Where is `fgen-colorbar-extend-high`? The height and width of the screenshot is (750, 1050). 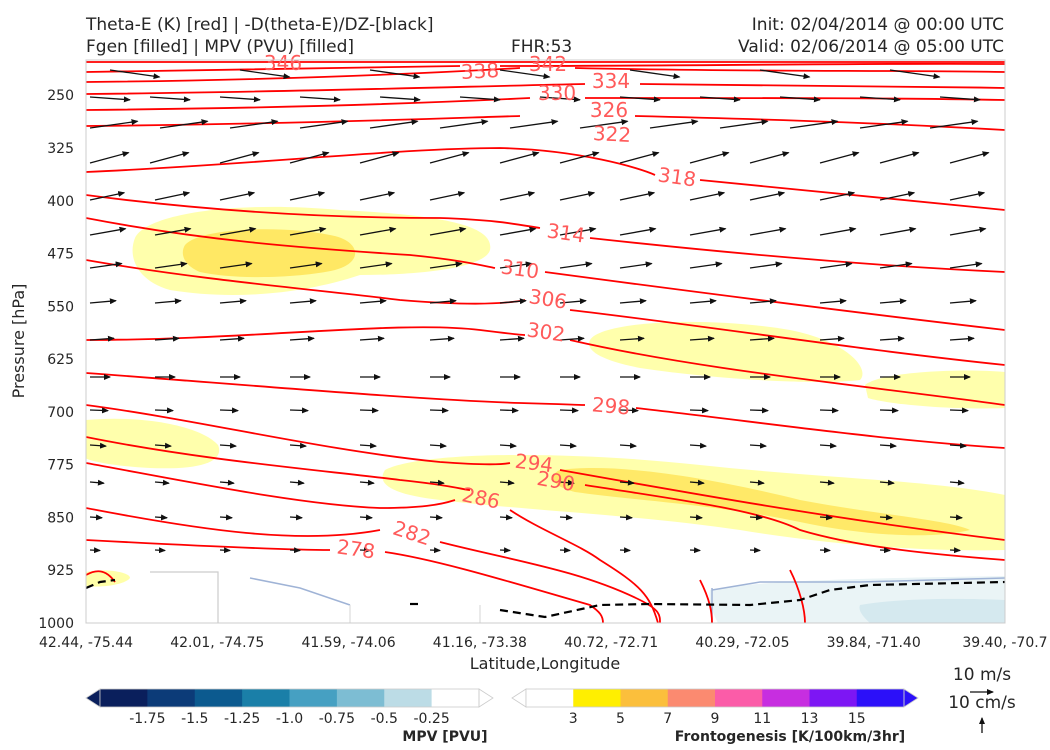 fgen-colorbar-extend-high is located at coordinates (911, 698).